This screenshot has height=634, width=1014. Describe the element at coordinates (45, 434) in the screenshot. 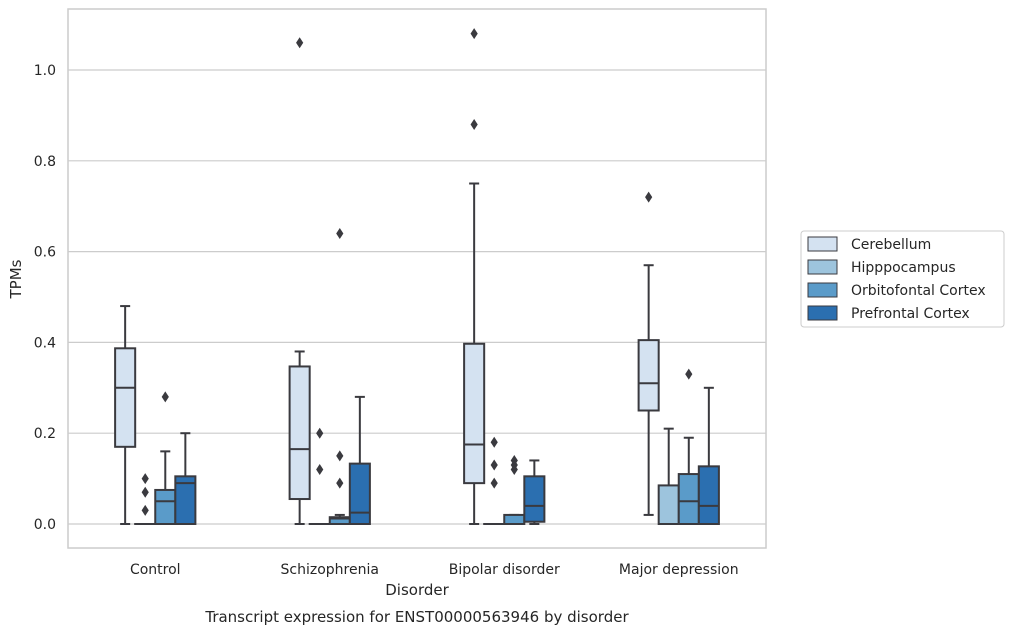

I see `y-tick-label: 0.2` at that location.